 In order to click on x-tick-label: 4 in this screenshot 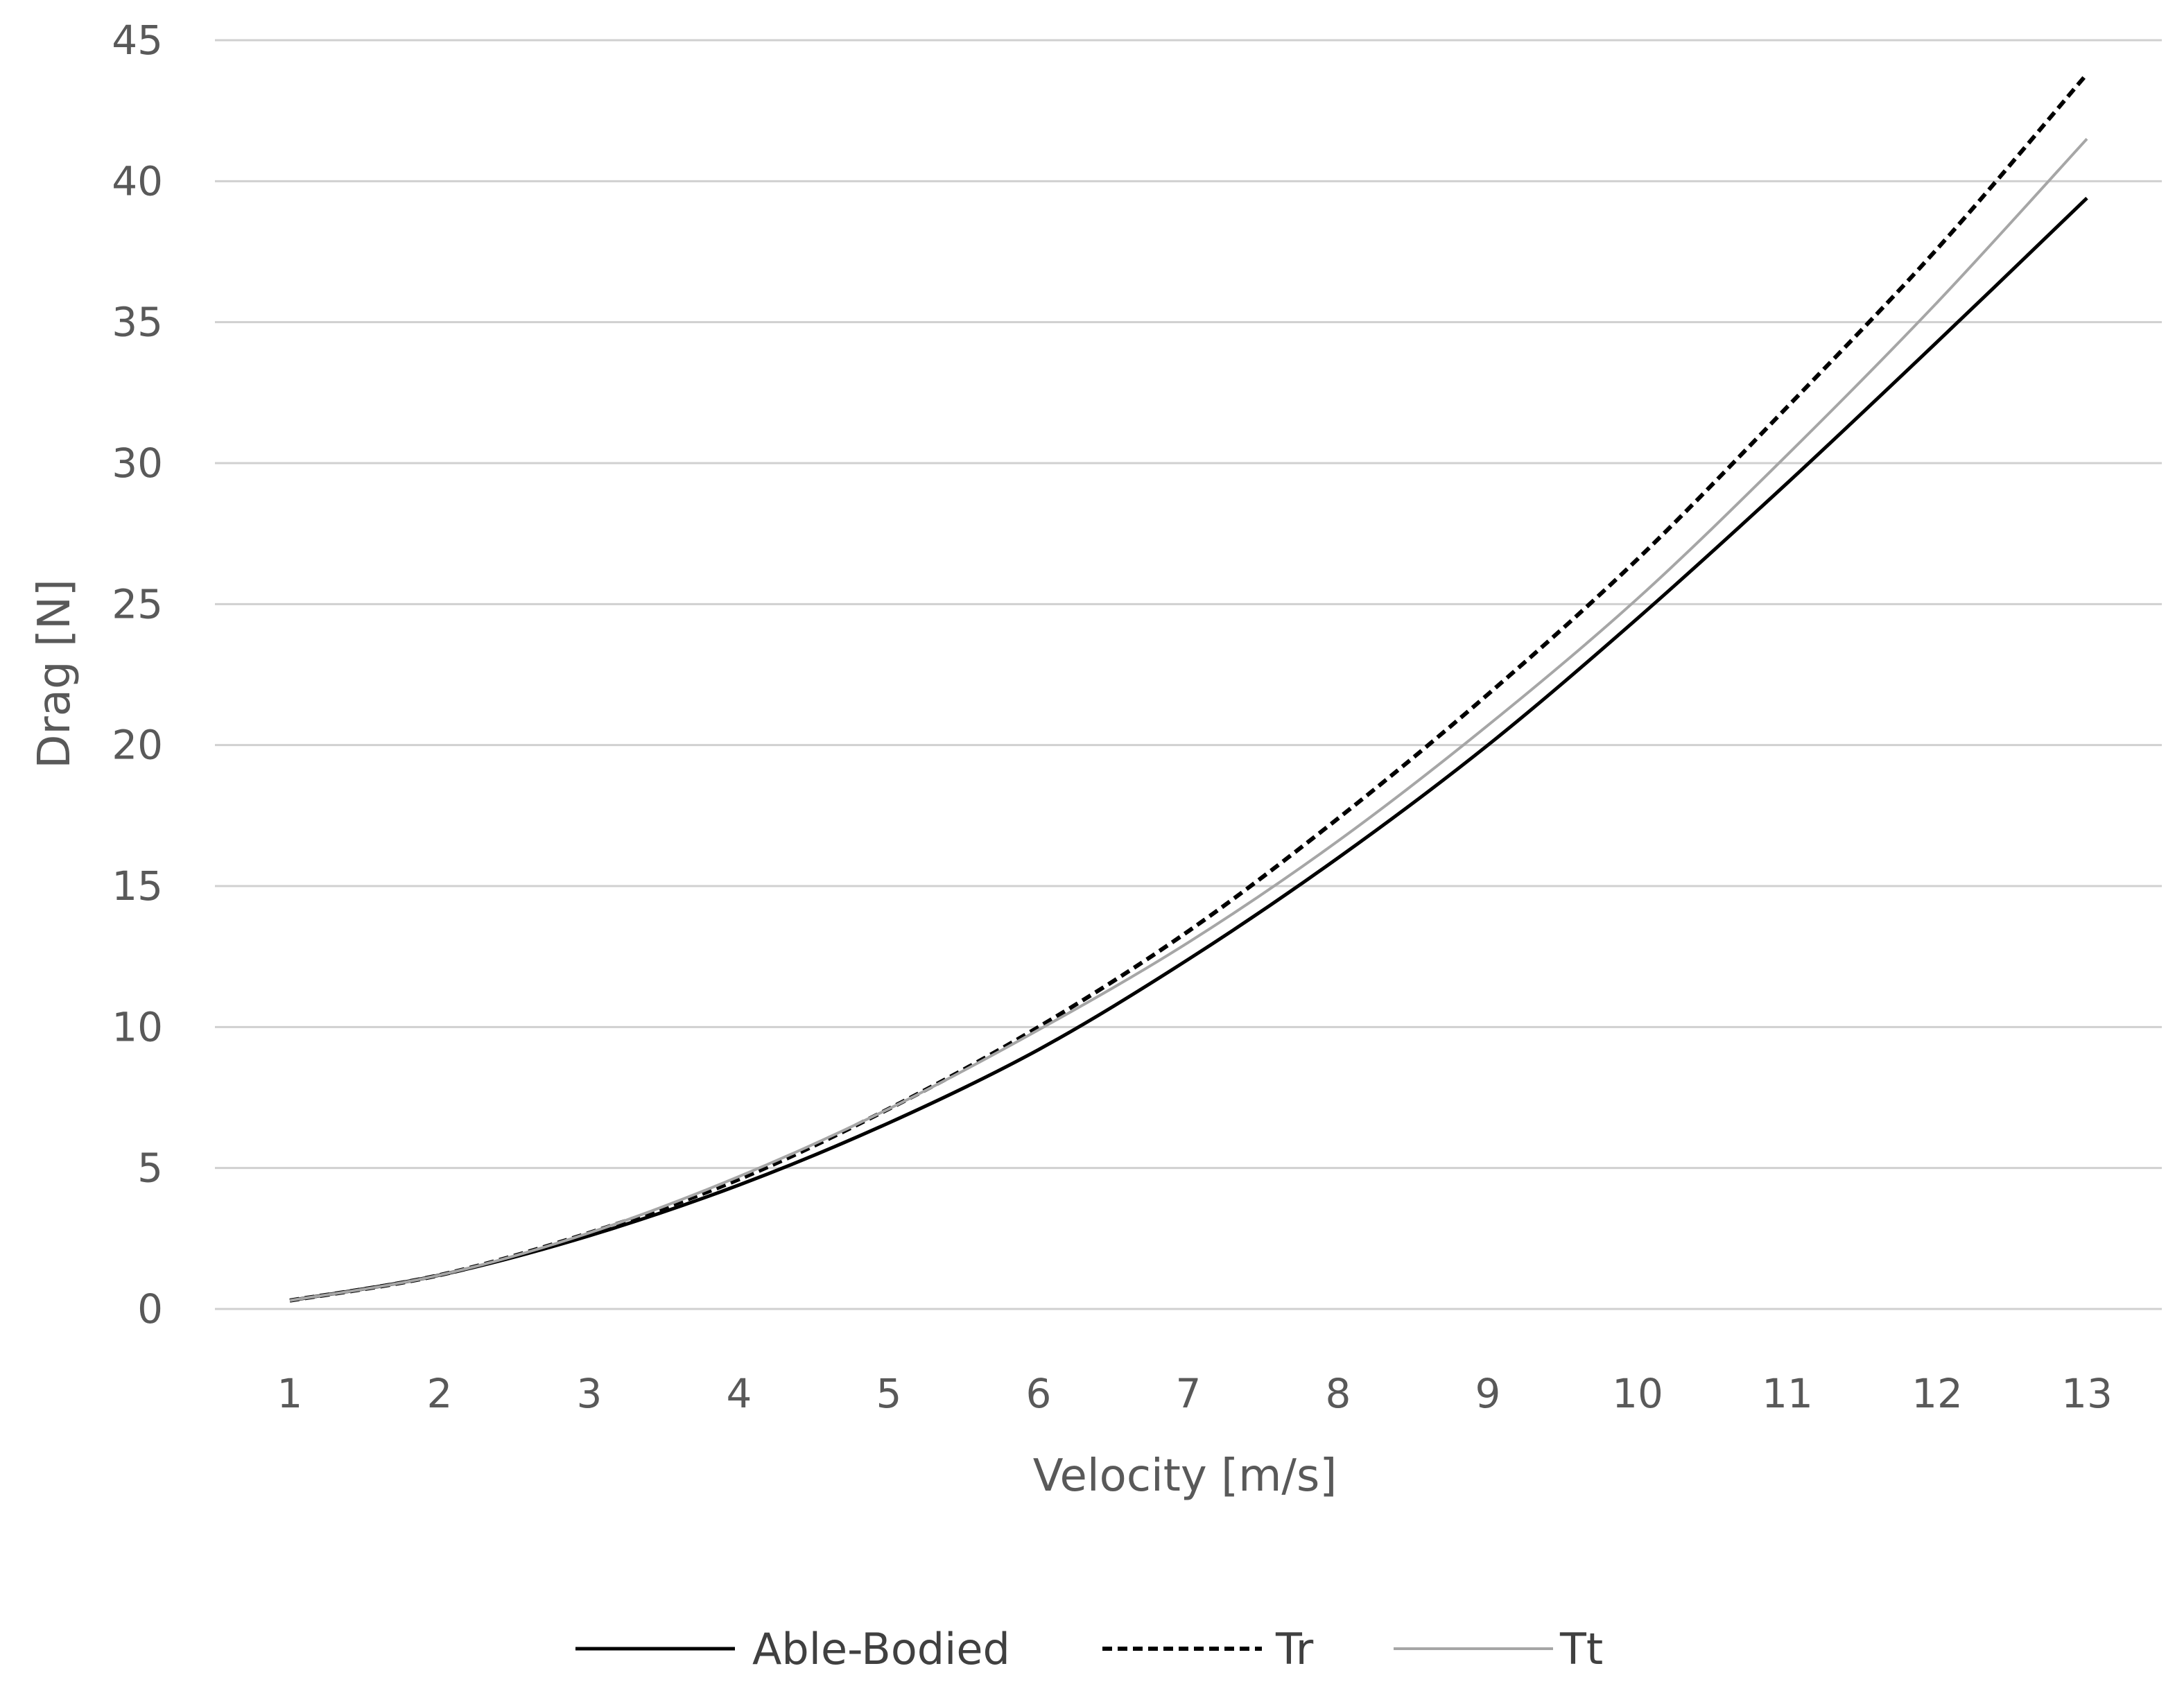, I will do `click(739, 1393)`.